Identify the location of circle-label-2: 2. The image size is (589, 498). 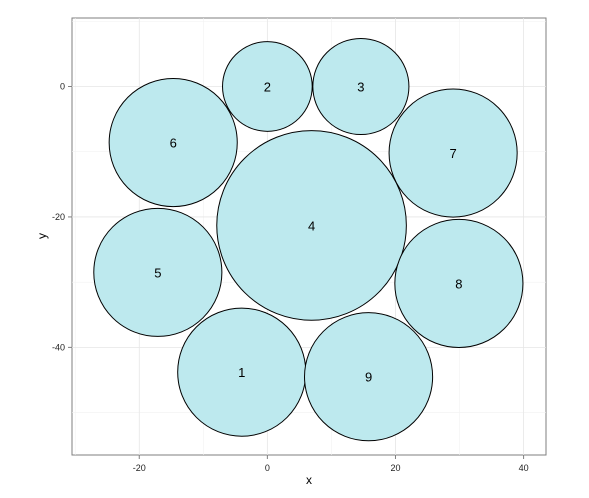
(267, 86).